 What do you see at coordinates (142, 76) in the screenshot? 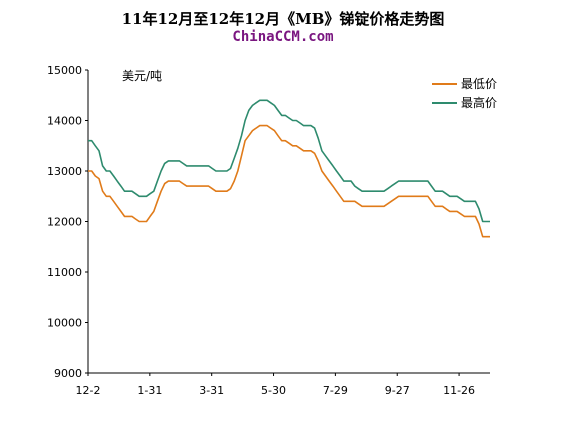
I see `y-unit-label: 美元/吨` at bounding box center [142, 76].